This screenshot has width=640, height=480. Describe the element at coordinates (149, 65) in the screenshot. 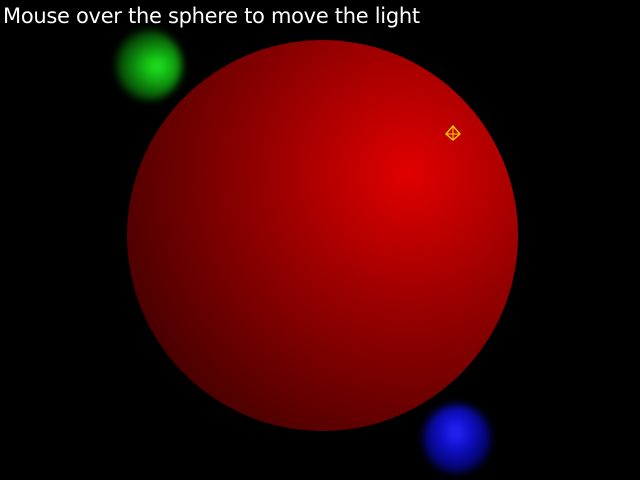

I see `green-orb` at that location.